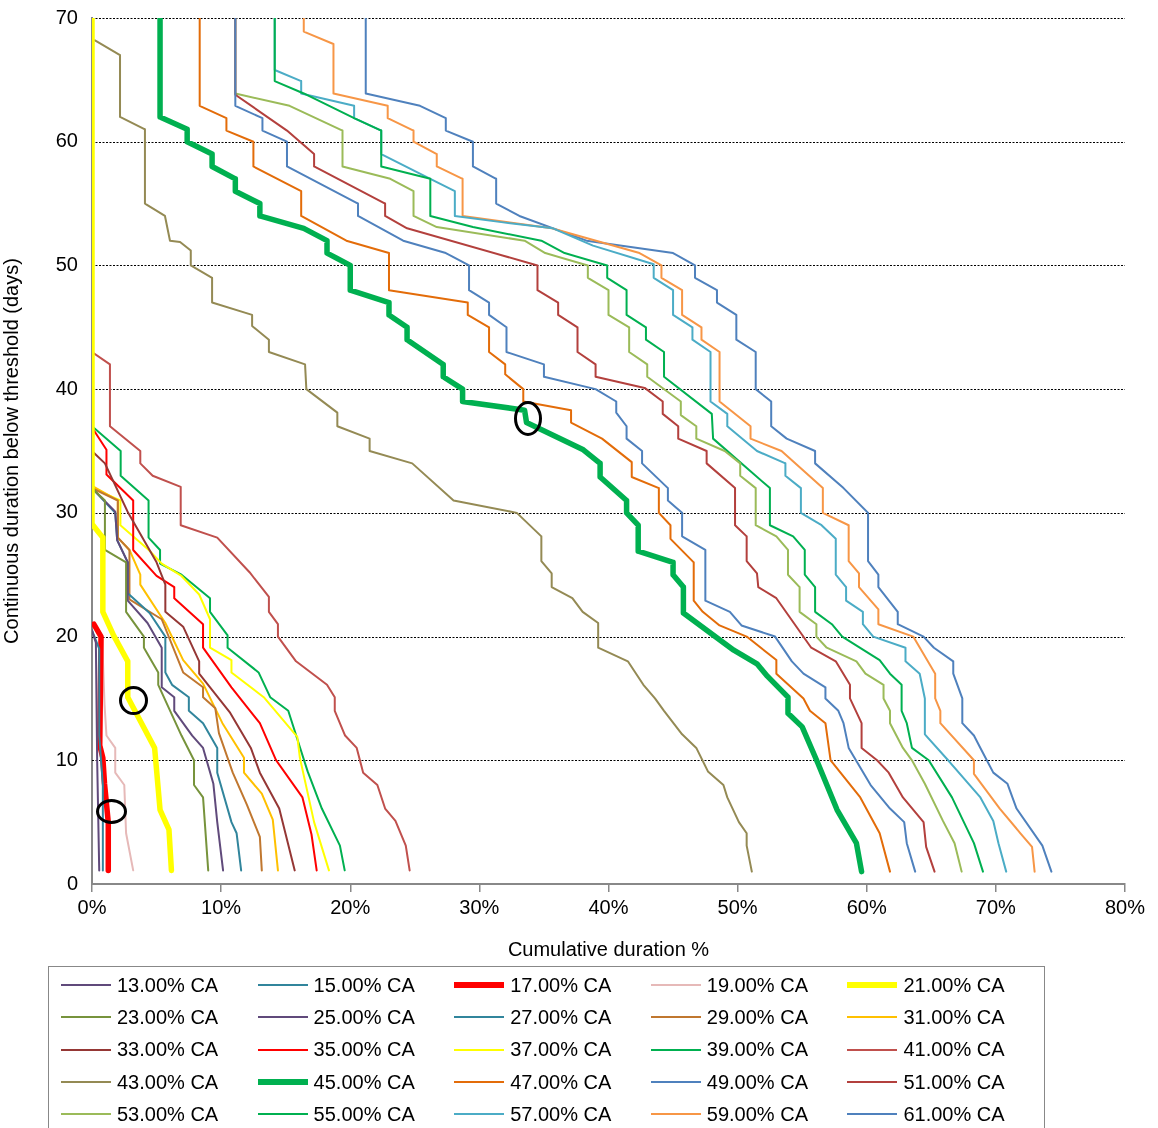 The image size is (1158, 1128). Describe the element at coordinates (561, 1017) in the screenshot. I see `legend-label: 27.00% CA` at that location.